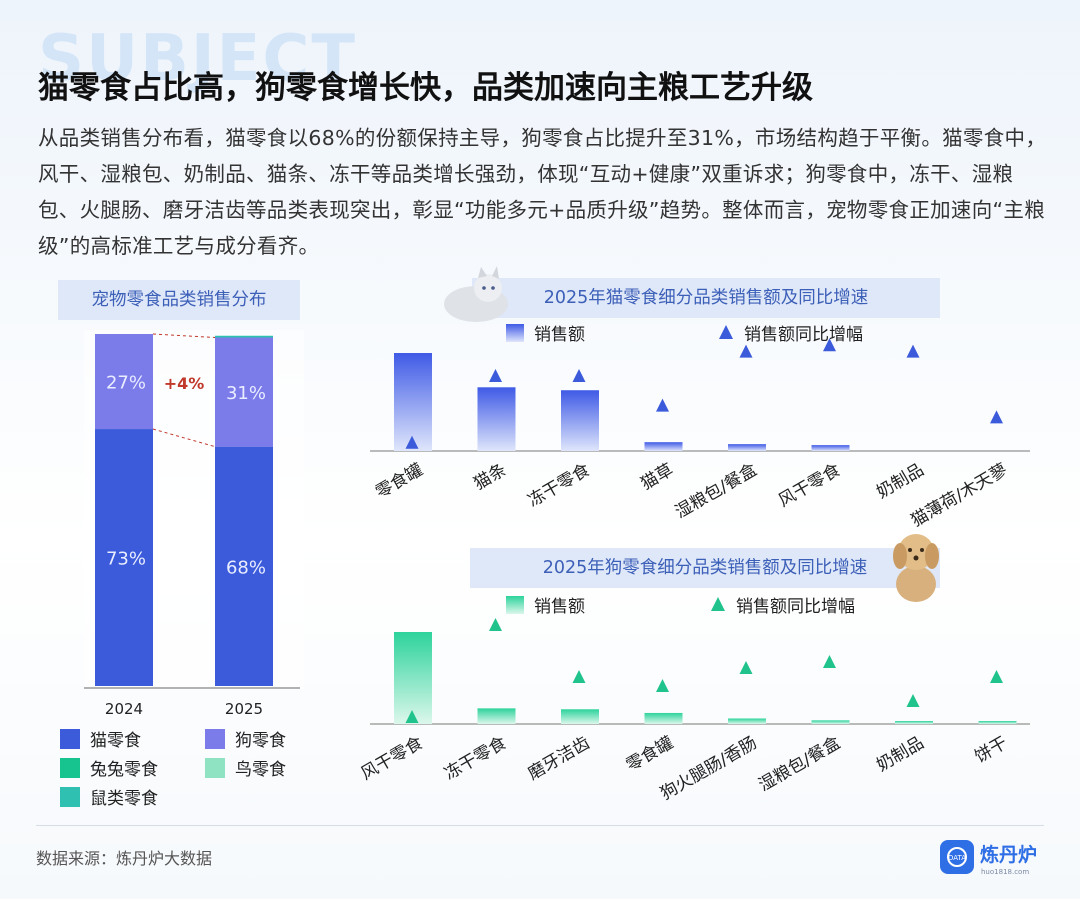 Image resolution: width=1080 pixels, height=899 pixels. I want to click on cat-x-tick-5: 湿粮包/餐盒, so click(716, 491).